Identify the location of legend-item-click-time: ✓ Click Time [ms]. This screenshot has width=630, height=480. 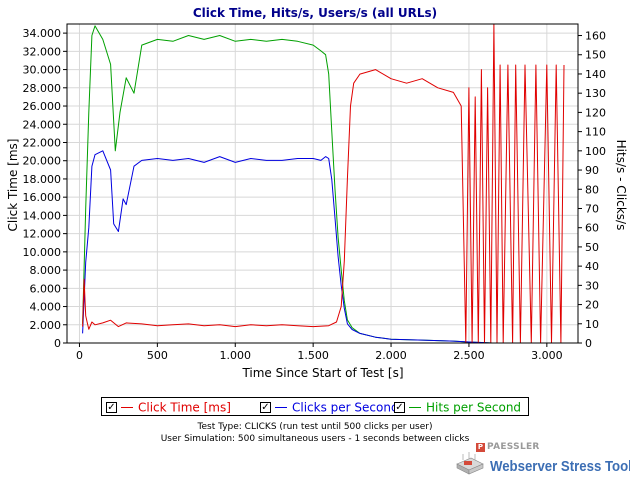
(168, 407).